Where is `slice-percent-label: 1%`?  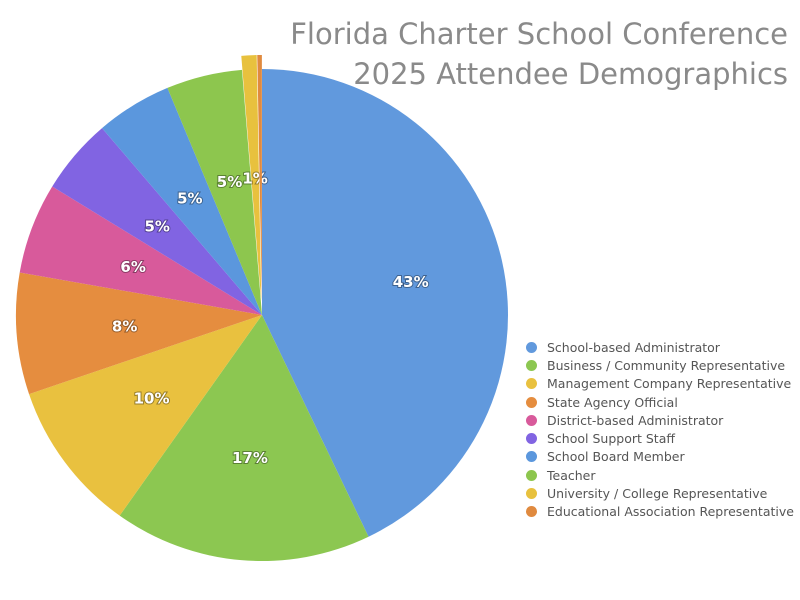 slice-percent-label: 1% is located at coordinates (254, 178).